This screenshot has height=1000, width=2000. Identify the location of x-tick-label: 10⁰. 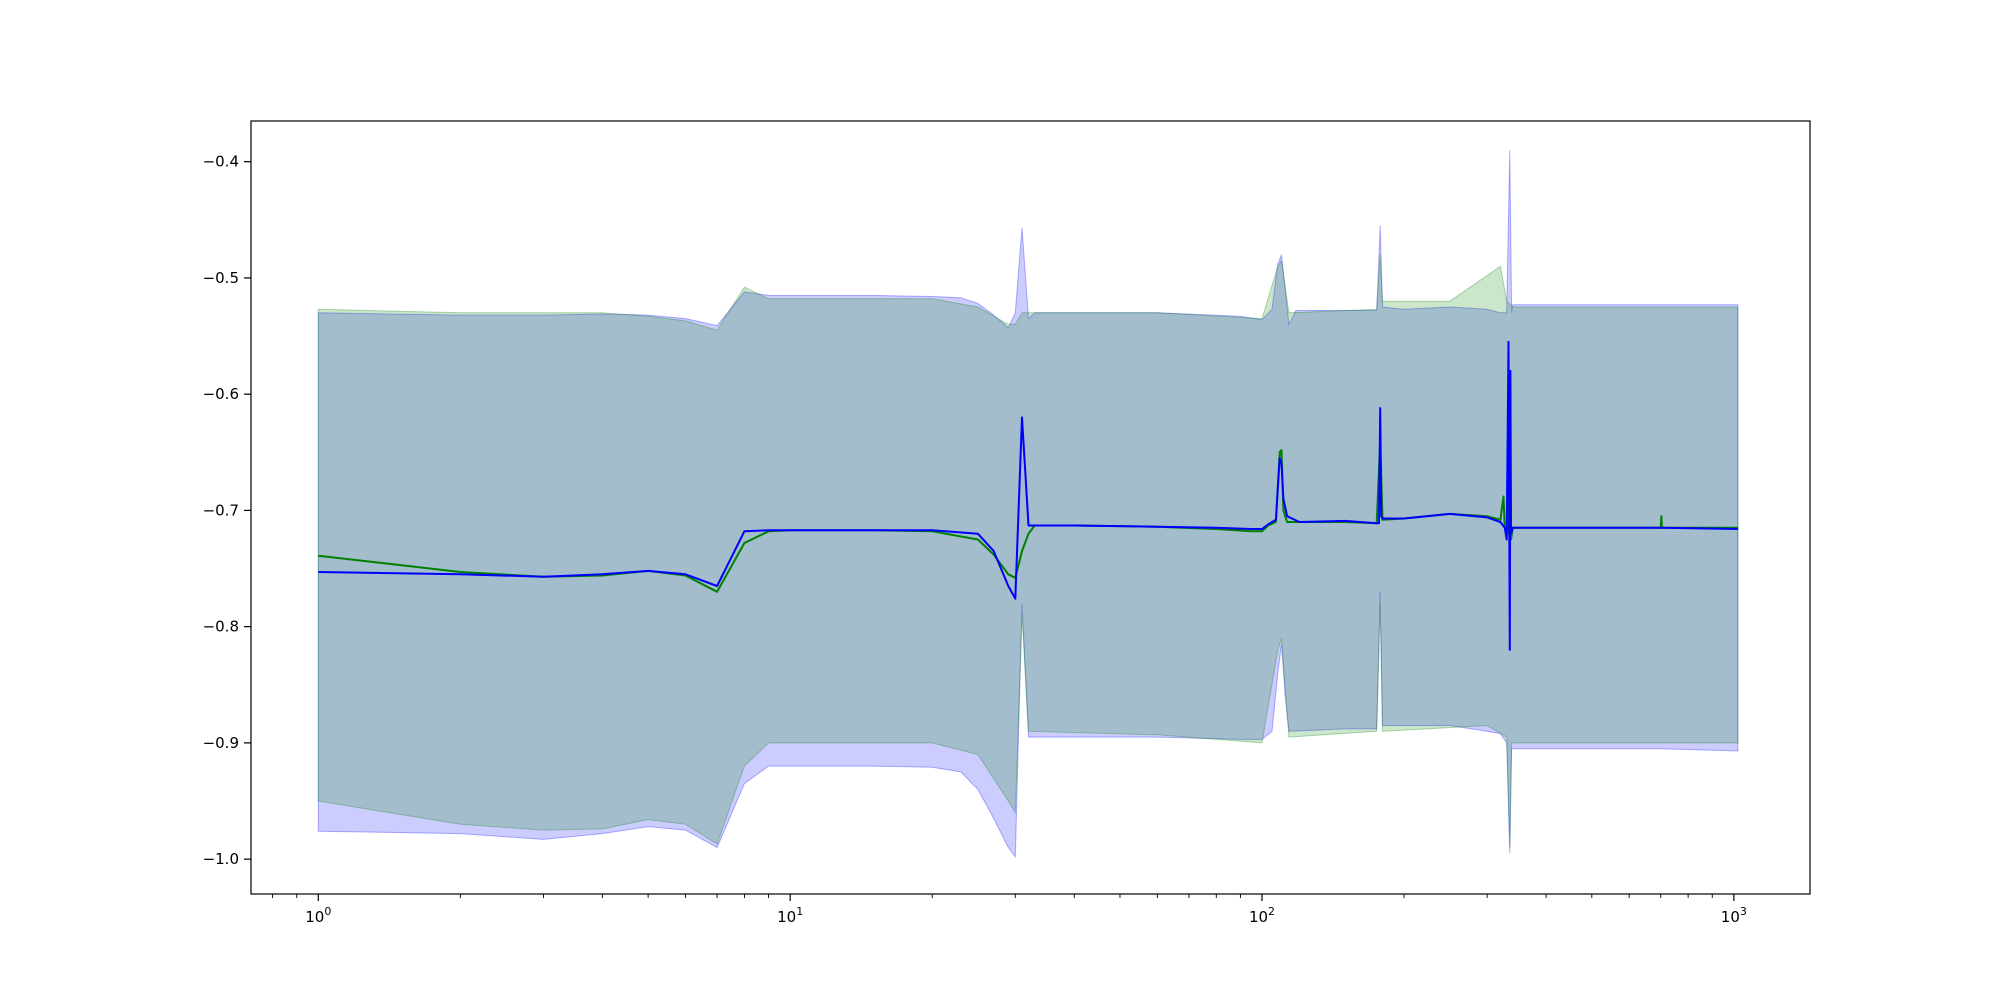
(318, 915).